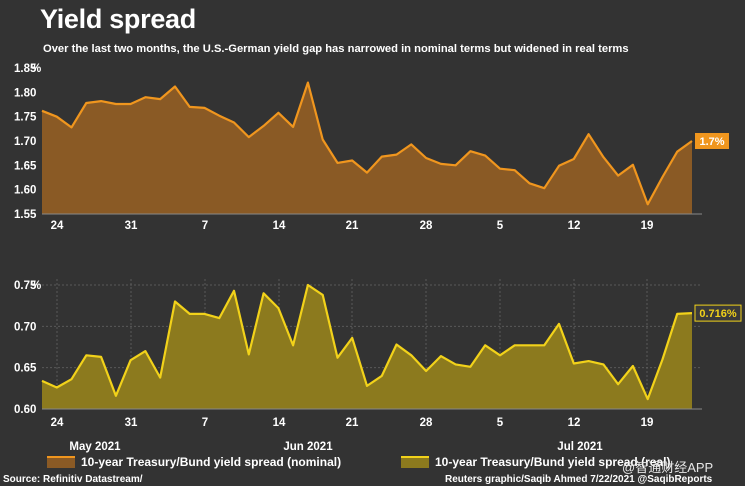 The width and height of the screenshot is (745, 486). What do you see at coordinates (426, 423) in the screenshot?
I see `x-tick-real-5: 28` at bounding box center [426, 423].